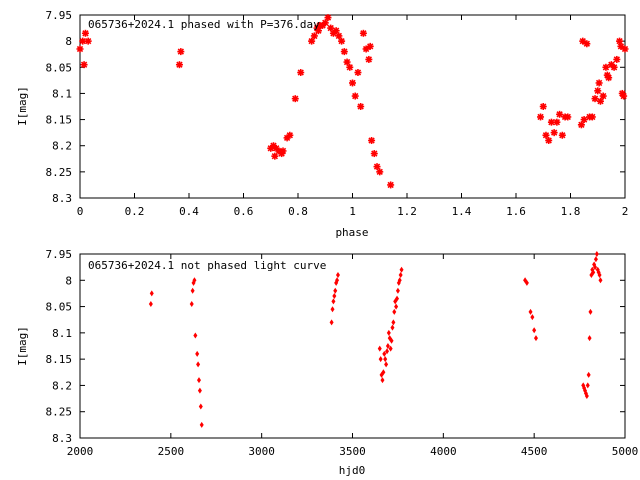  What do you see at coordinates (171, 451) in the screenshot?
I see `unphased-x-tick-label: 2500` at bounding box center [171, 451].